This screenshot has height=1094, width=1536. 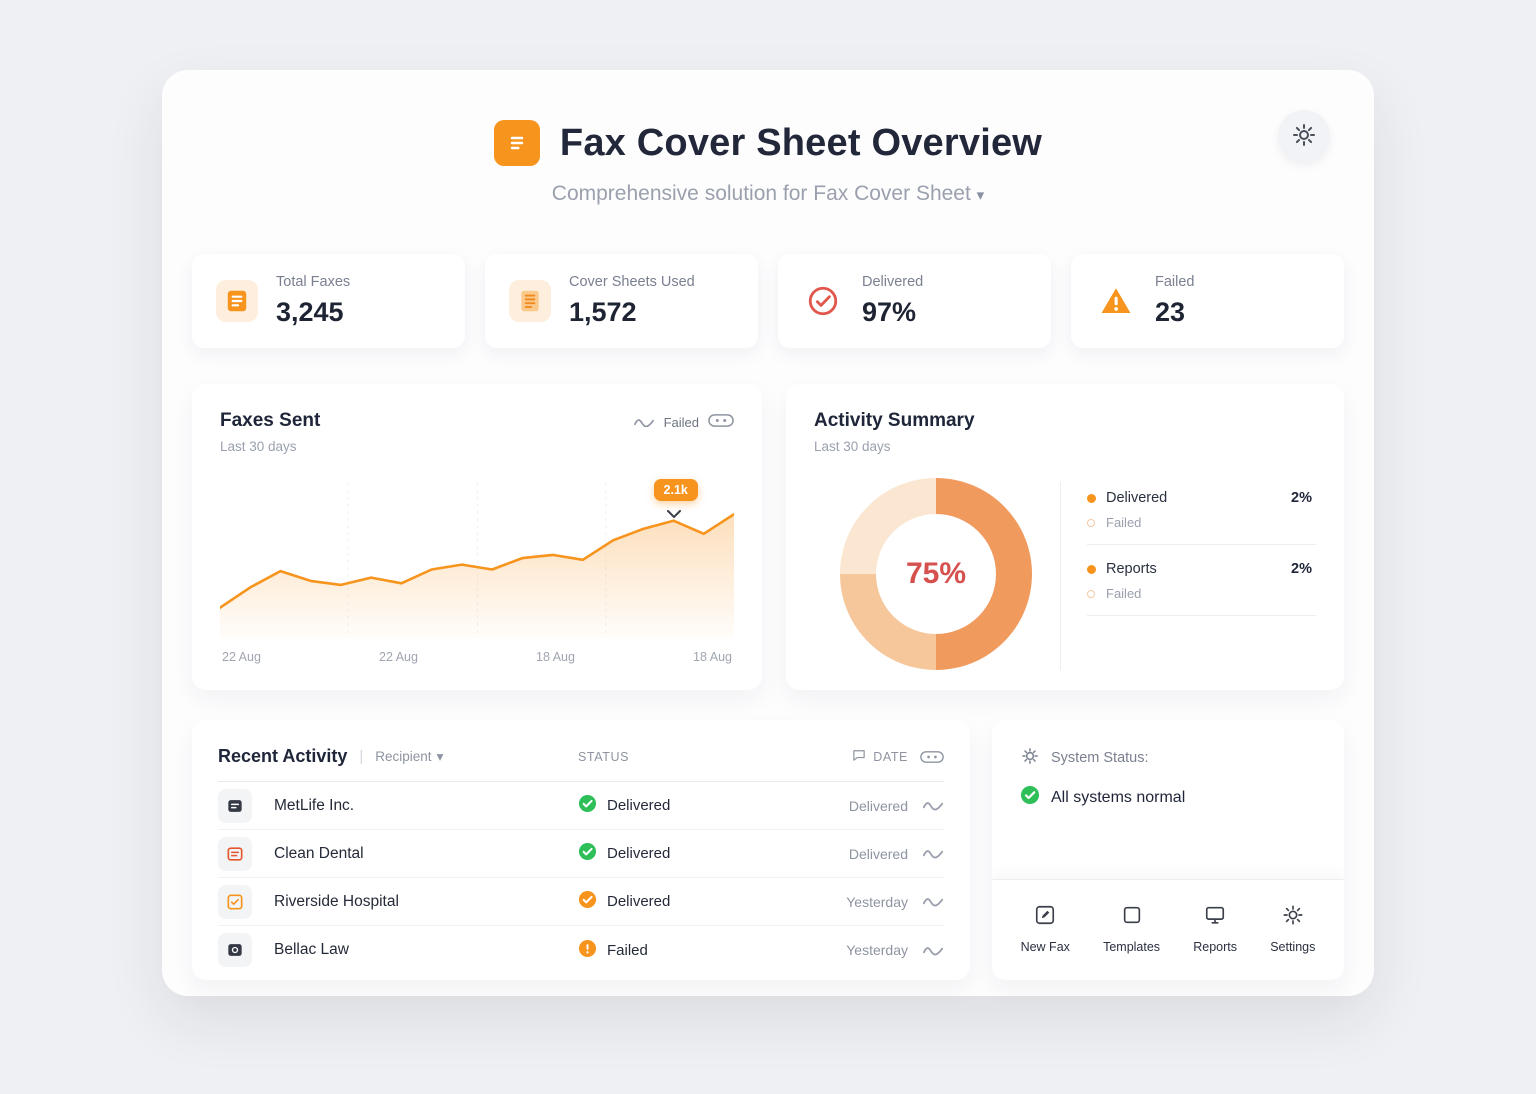 What do you see at coordinates (1215, 916) in the screenshot?
I see `reports-monitor-icon` at bounding box center [1215, 916].